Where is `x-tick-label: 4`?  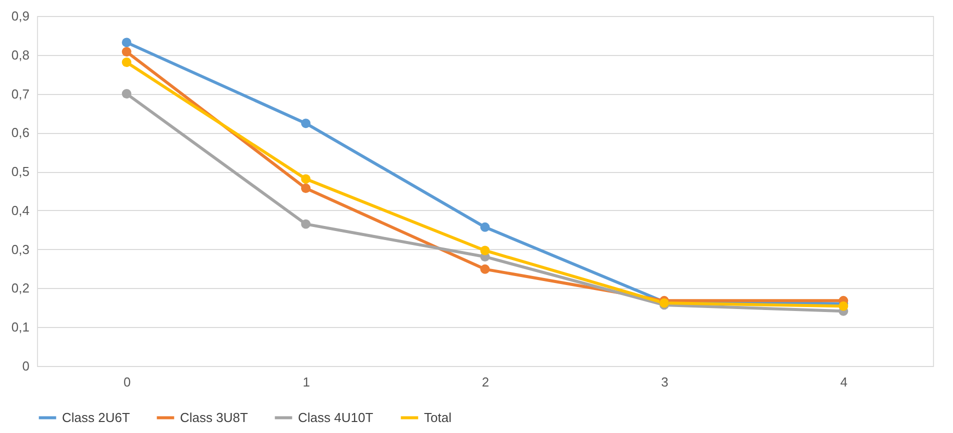
x-tick-label: 4 is located at coordinates (844, 382).